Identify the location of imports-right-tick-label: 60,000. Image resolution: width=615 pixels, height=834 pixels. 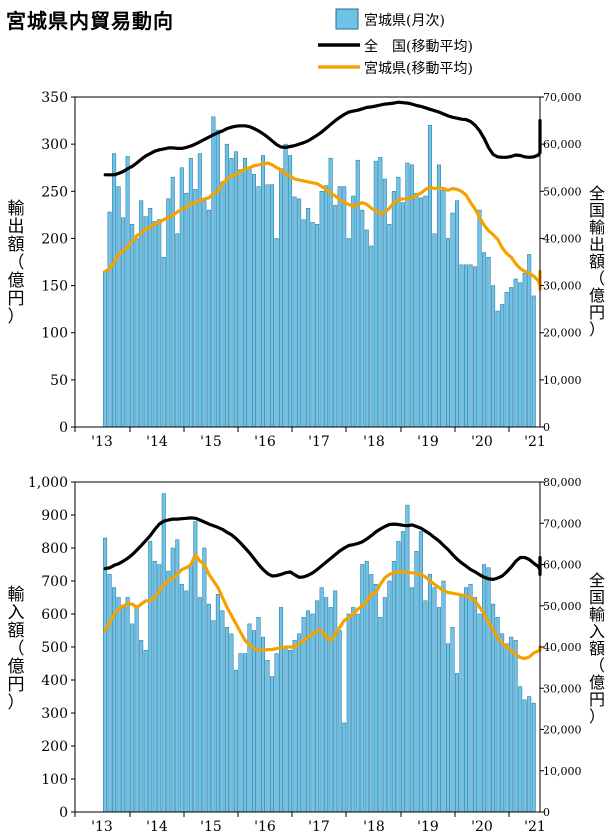
(562, 565).